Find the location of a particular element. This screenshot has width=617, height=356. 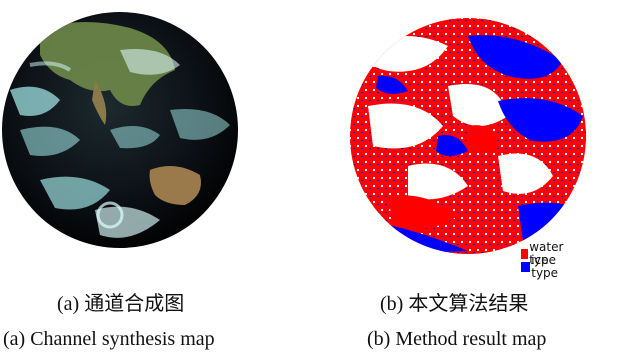

caption-a-chinese: (a) 通道合成图 is located at coordinates (121, 304).